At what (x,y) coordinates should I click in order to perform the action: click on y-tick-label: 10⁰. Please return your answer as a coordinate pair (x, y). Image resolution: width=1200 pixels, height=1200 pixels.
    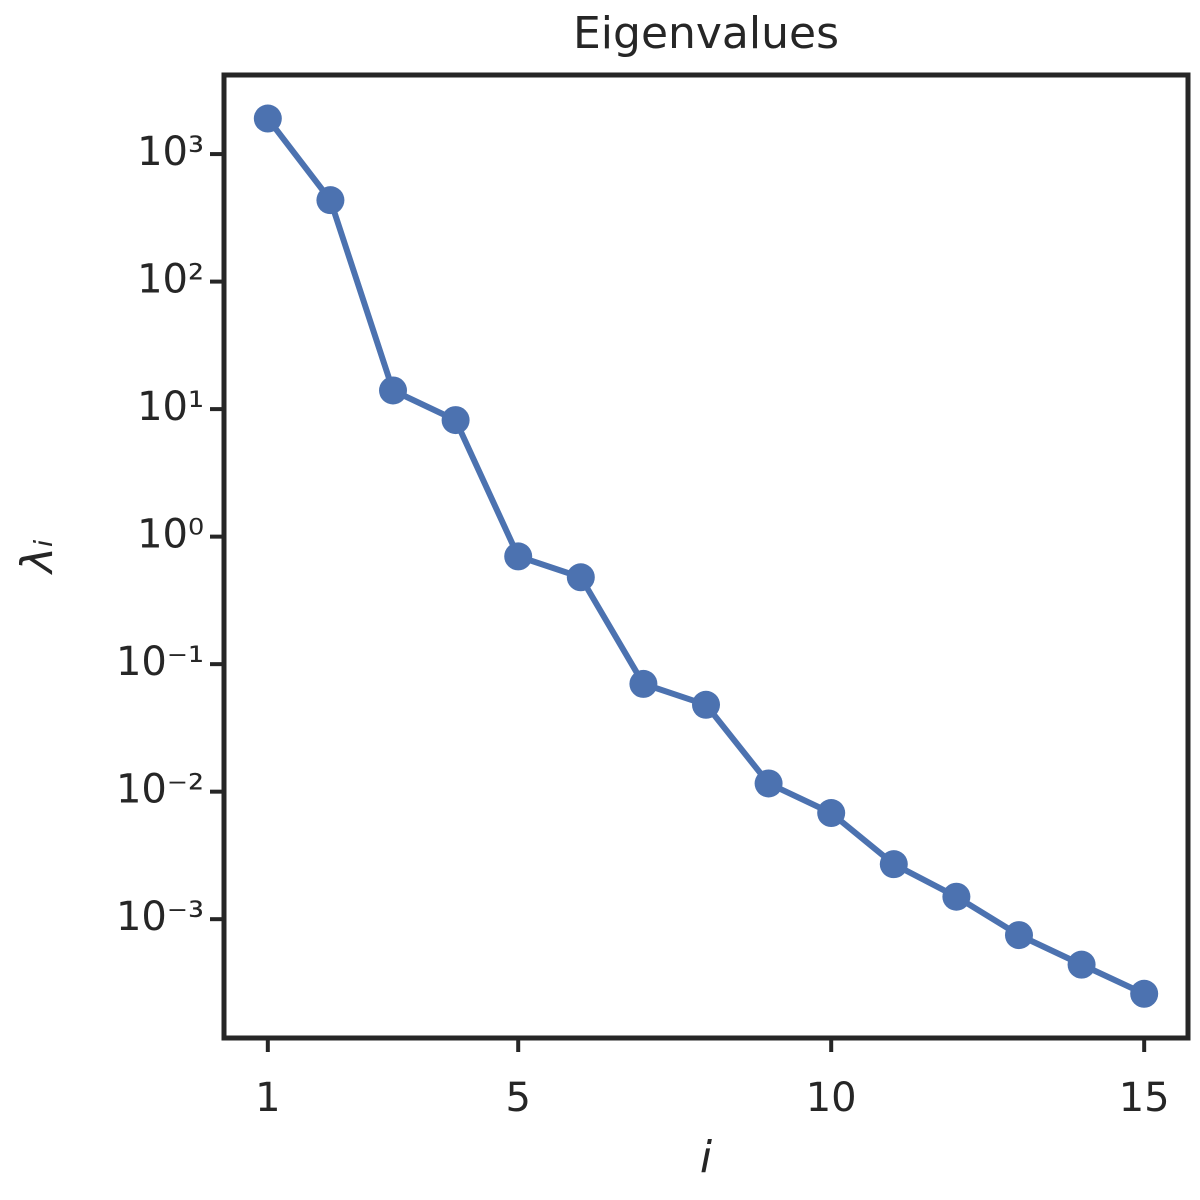
    Looking at the image, I should click on (170, 535).